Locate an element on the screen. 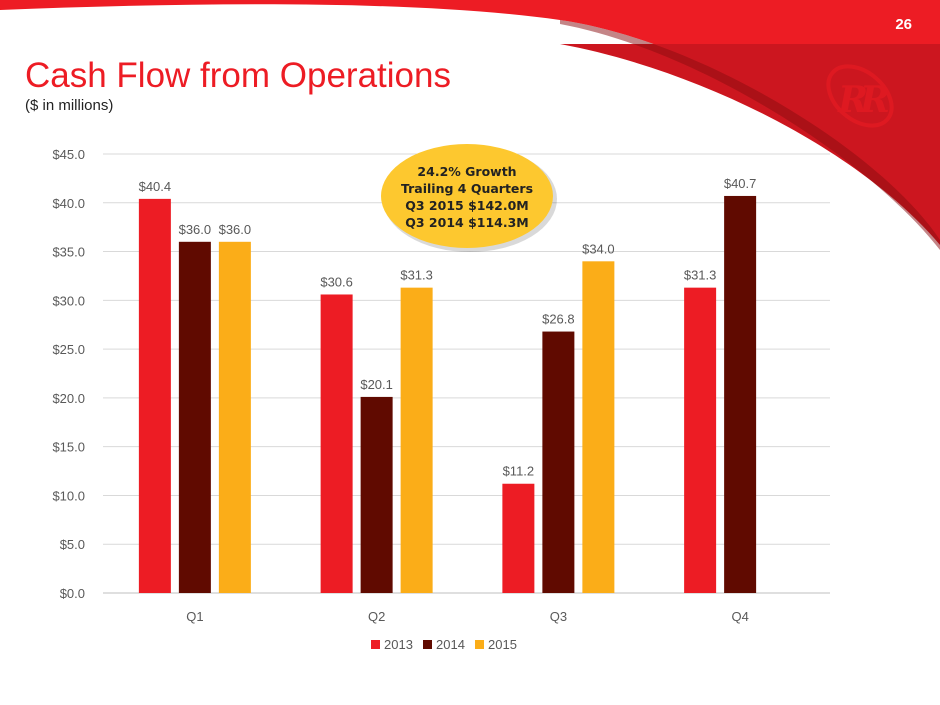 The image size is (940, 705). page-number: 26 is located at coordinates (903, 24).